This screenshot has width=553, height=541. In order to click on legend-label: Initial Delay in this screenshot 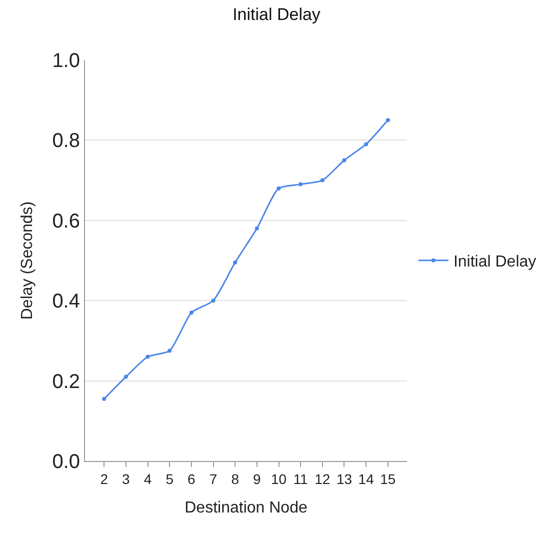, I will do `click(494, 262)`.